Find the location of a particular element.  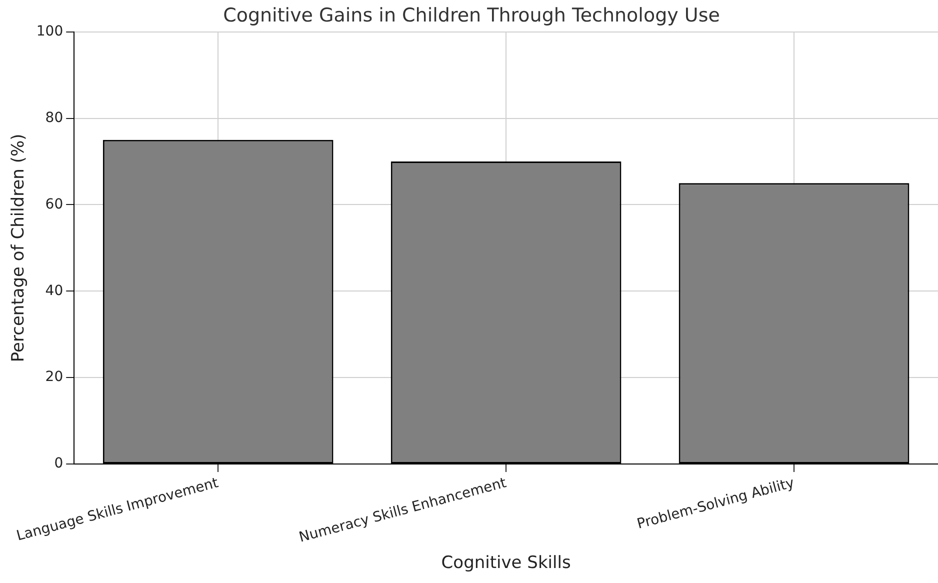

y-tick-label: 100 is located at coordinates (50, 31).